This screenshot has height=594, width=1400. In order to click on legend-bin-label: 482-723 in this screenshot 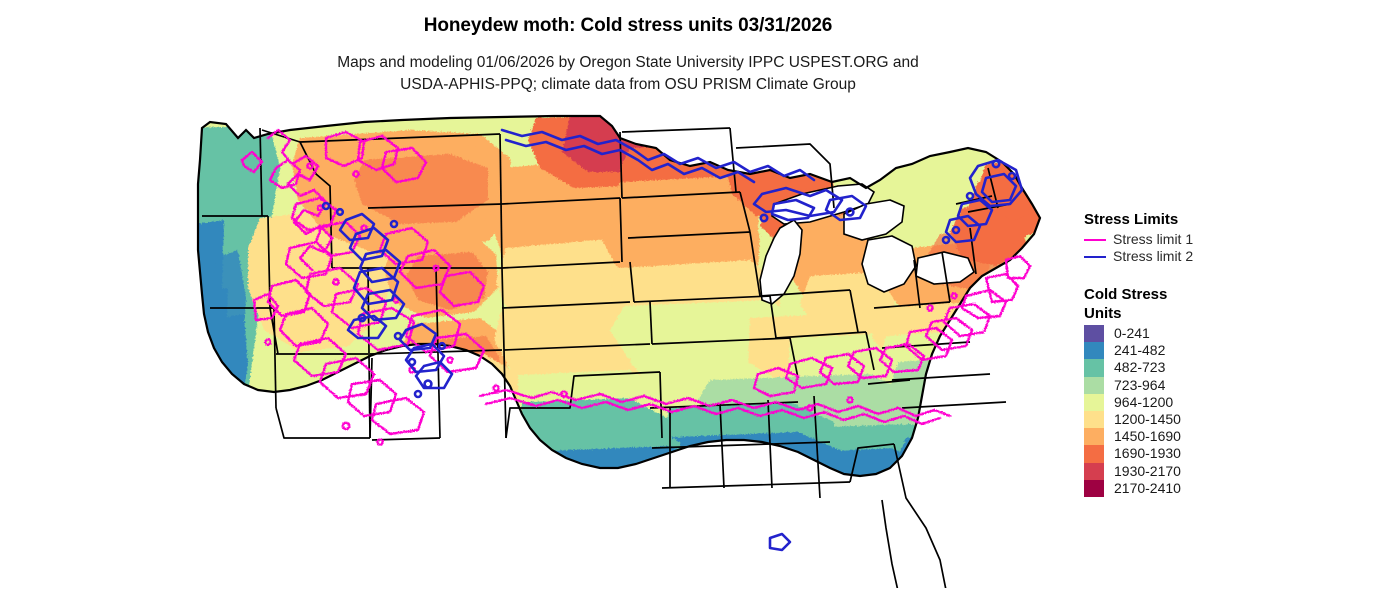, I will do `click(1140, 367)`.